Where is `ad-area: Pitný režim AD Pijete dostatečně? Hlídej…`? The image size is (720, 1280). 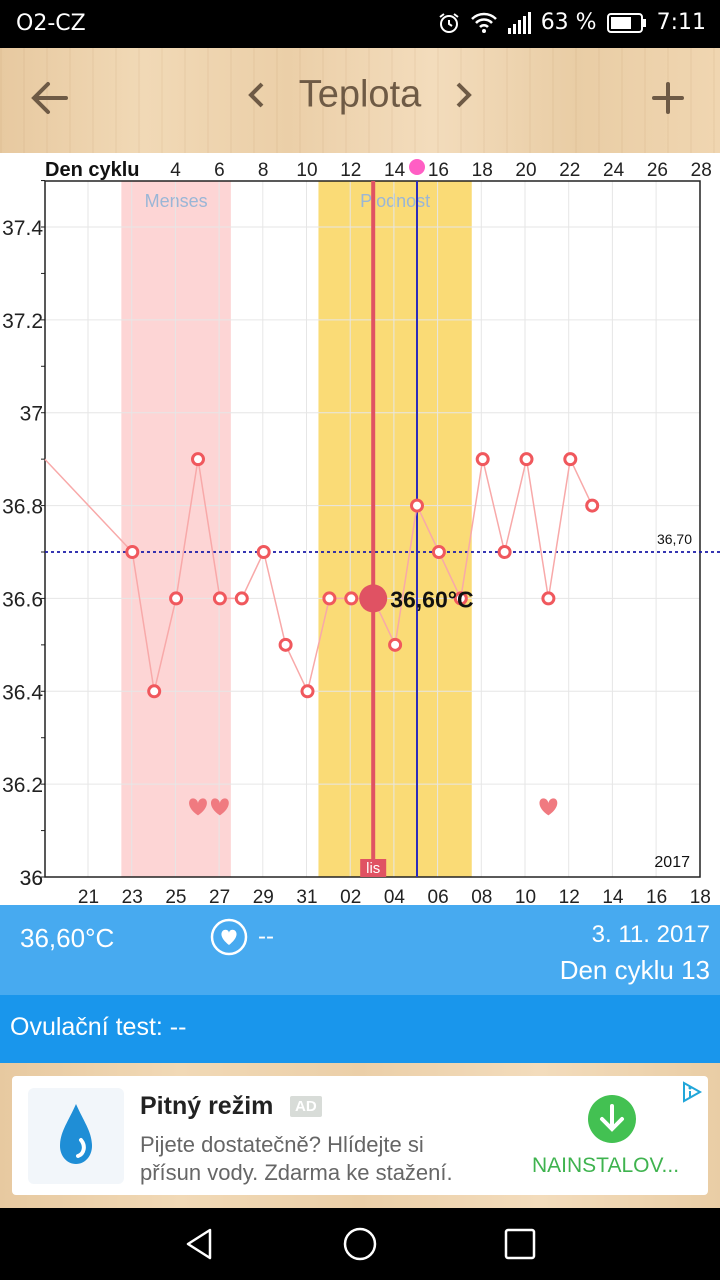
ad-area: Pitný režim AD Pijete dostatečně? Hlídej… is located at coordinates (360, 1135).